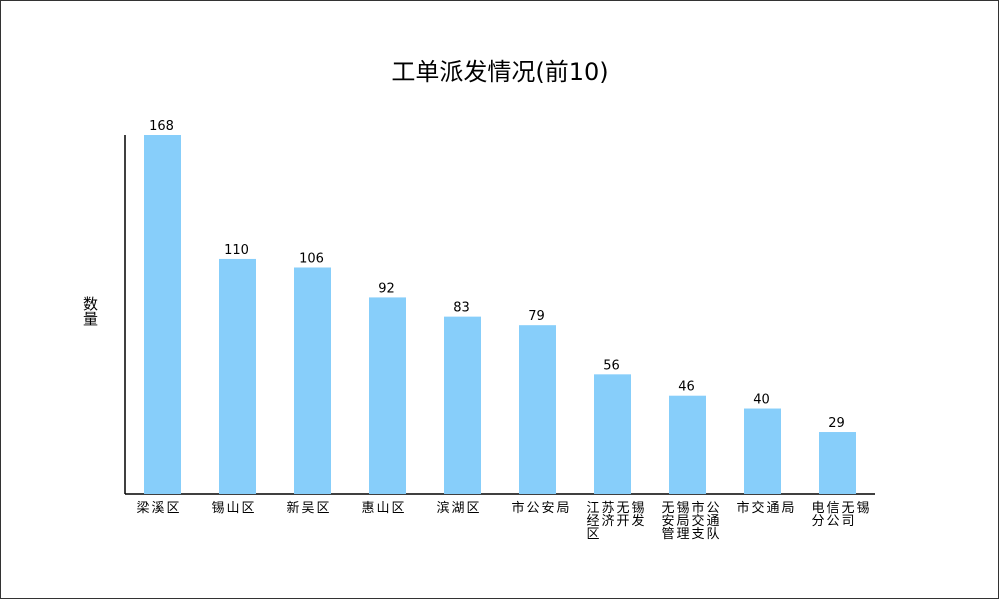  Describe the element at coordinates (236, 250) in the screenshot. I see `value-label: 110` at that location.